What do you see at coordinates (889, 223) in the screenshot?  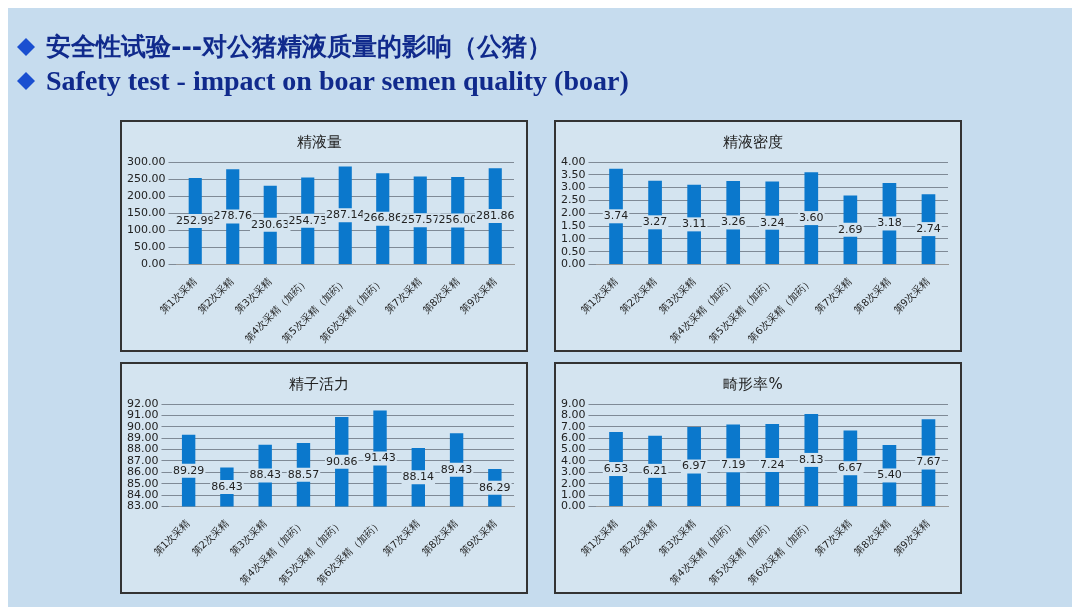 I see `data-label: 3.18` at bounding box center [889, 223].